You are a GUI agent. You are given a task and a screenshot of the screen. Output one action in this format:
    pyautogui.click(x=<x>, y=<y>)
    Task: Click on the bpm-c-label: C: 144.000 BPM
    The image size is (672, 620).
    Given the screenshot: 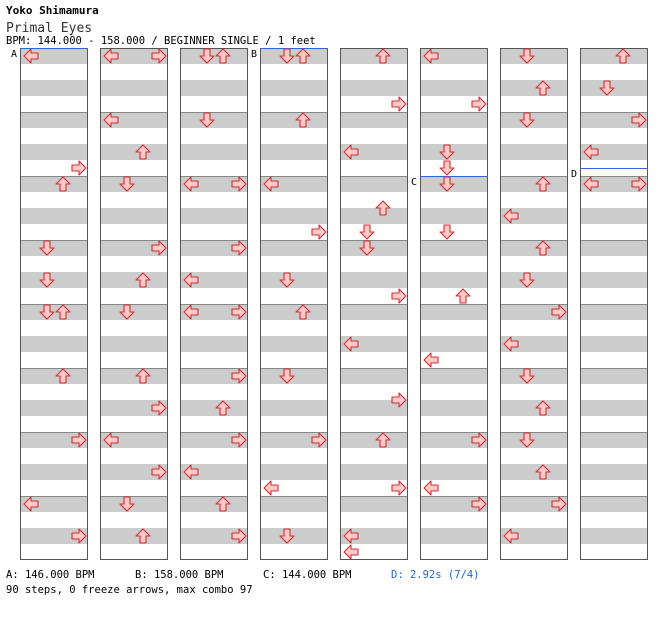 What is the action you would take?
    pyautogui.click(x=307, y=575)
    